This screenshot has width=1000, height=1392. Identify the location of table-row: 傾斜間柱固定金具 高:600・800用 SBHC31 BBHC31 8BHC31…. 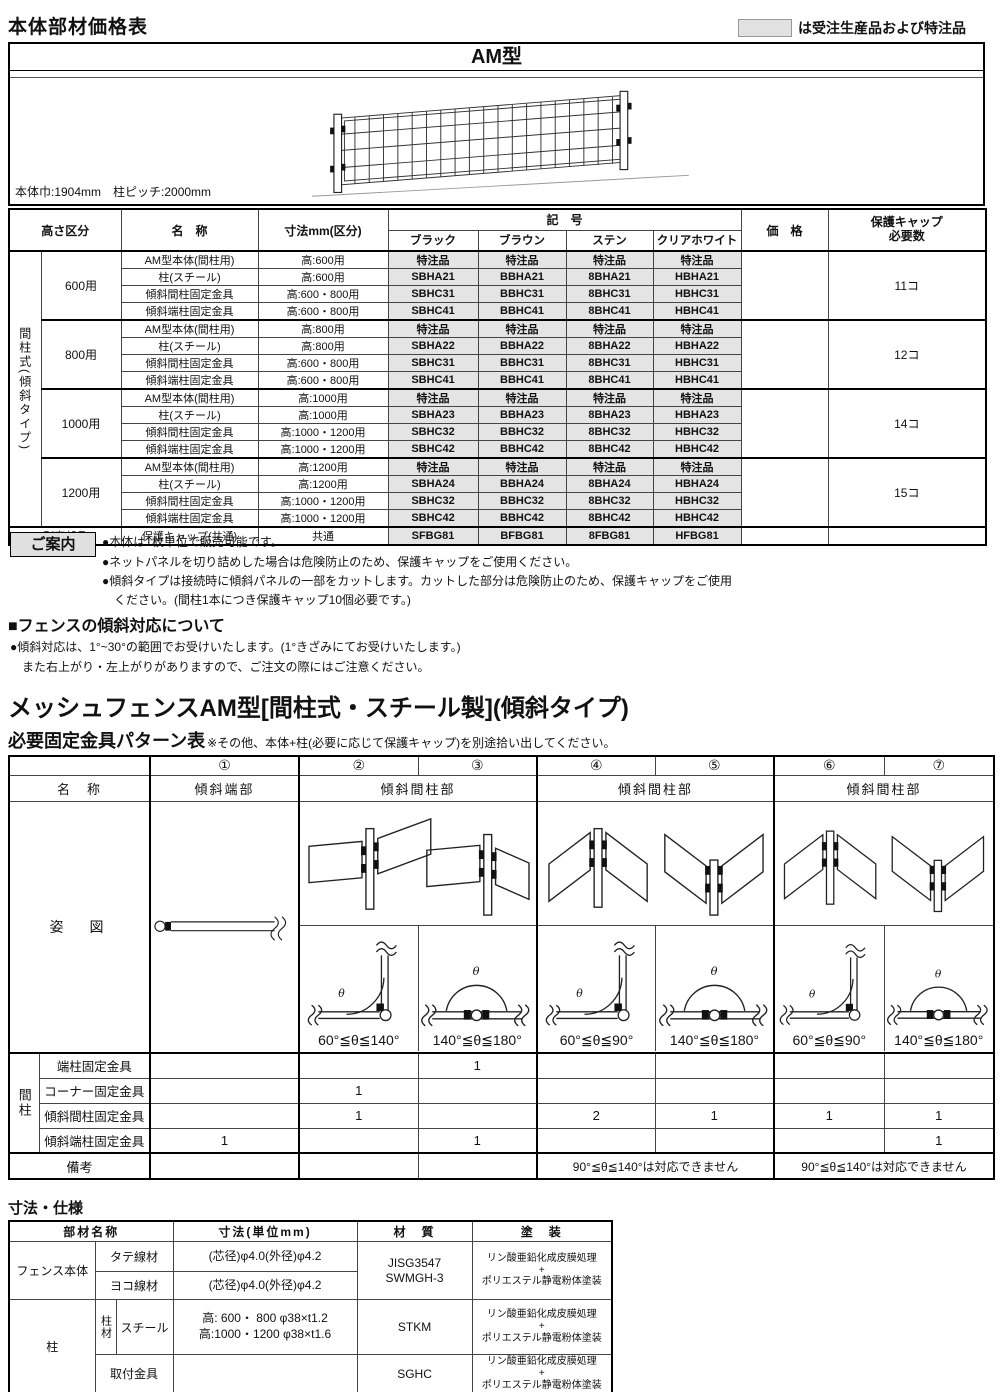
(497, 363).